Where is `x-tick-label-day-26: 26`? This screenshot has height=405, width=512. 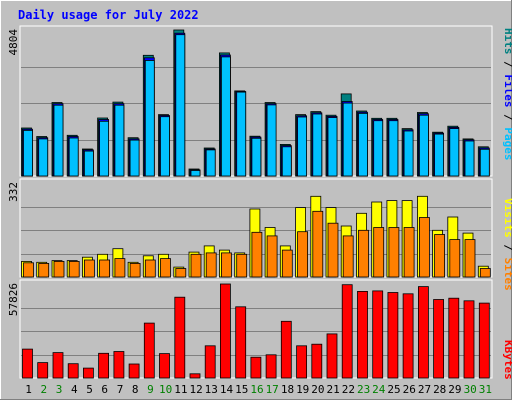
x-tick-label-day-26: 26 is located at coordinates (409, 389).